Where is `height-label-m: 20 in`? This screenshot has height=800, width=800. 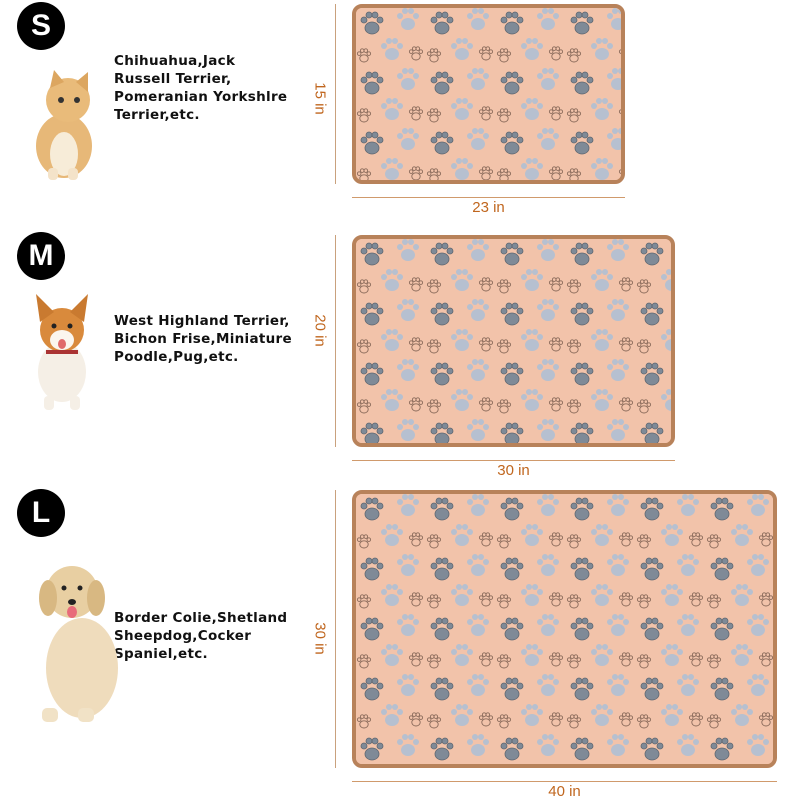 height-label-m: 20 in is located at coordinates (320, 330).